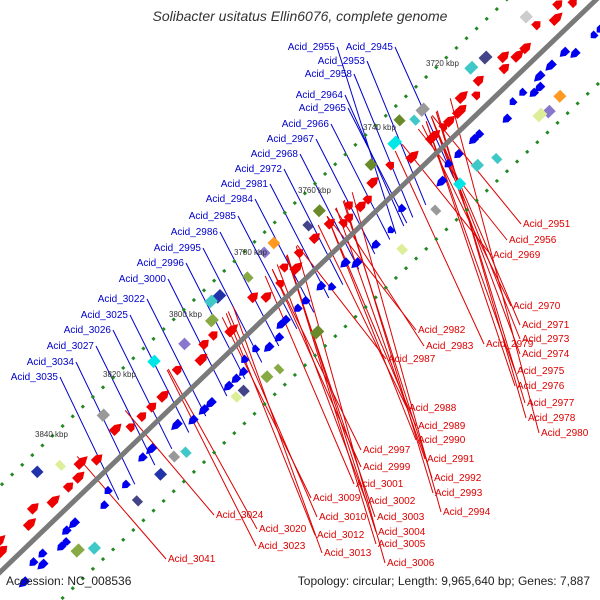 The height and width of the screenshot is (600, 600). What do you see at coordinates (51, 362) in the screenshot?
I see `gene-label: Acid_3034` at bounding box center [51, 362].